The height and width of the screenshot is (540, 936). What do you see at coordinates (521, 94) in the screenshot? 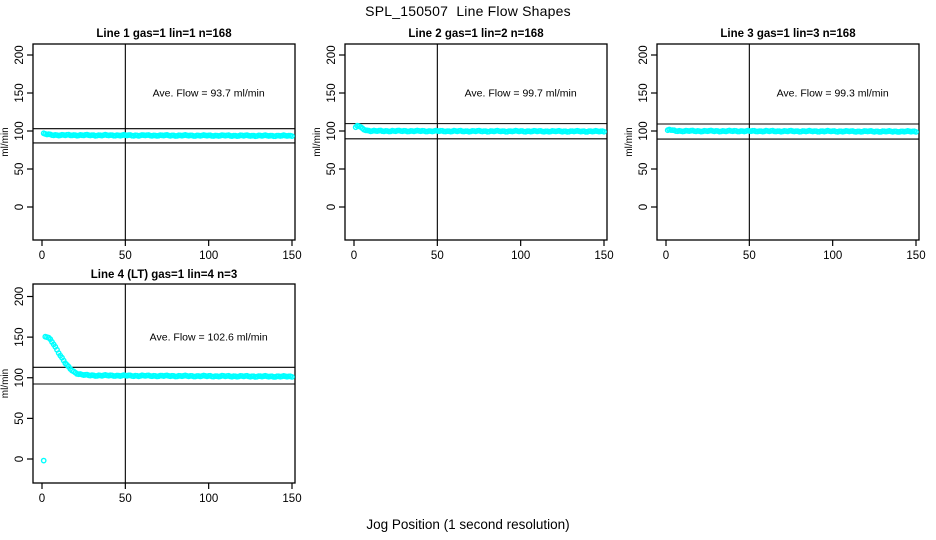
I see `ave-flow-annotation: Ave. Flow = 99.7 ml/min` at bounding box center [521, 94].